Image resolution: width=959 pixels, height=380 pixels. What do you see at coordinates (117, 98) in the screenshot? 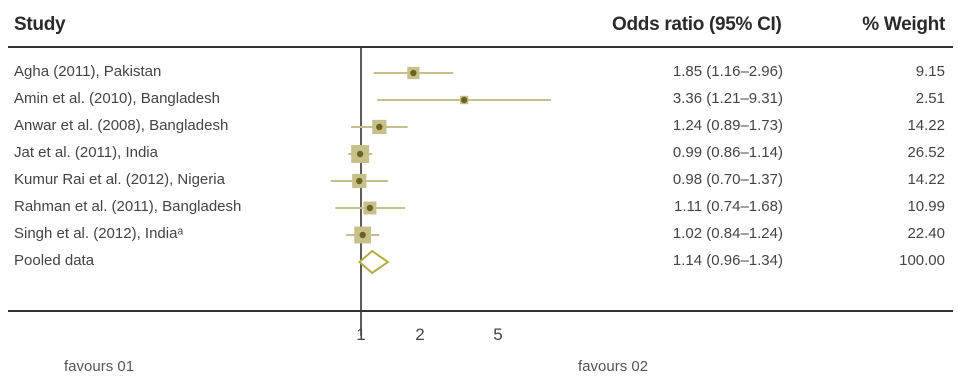
I see `study-label: Amin et al. (2010), Bangladesh` at bounding box center [117, 98].